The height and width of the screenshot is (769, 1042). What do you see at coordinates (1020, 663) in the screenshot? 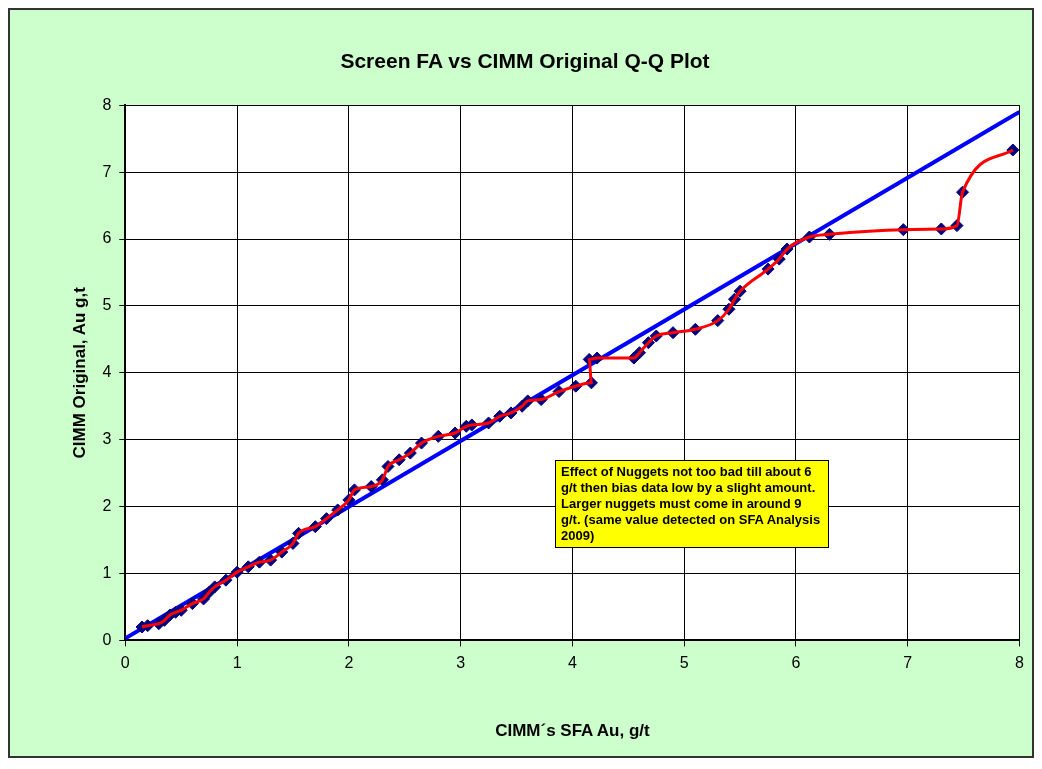
I see `x-tick-label: 8` at bounding box center [1020, 663].